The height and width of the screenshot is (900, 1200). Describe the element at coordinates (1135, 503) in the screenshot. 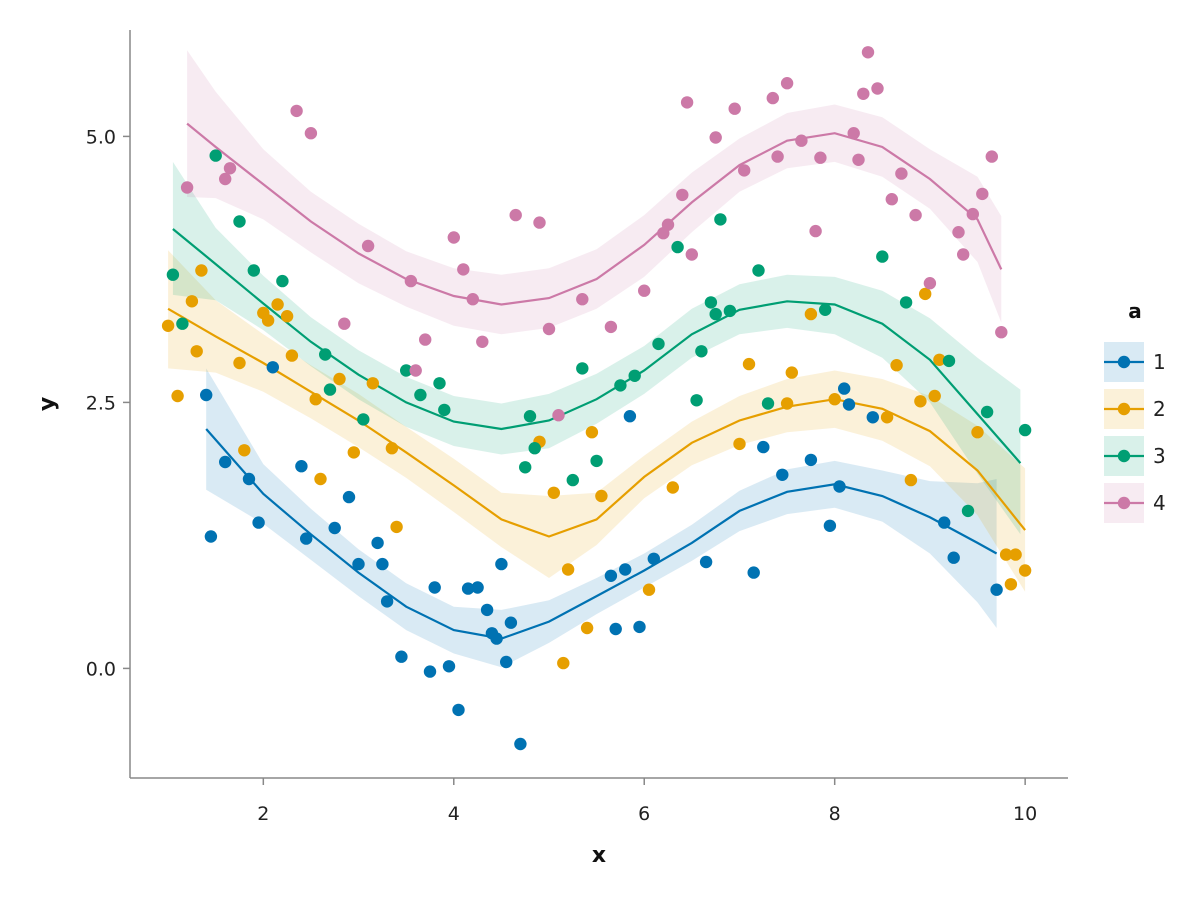

I see `legend-item-4: 4` at that location.